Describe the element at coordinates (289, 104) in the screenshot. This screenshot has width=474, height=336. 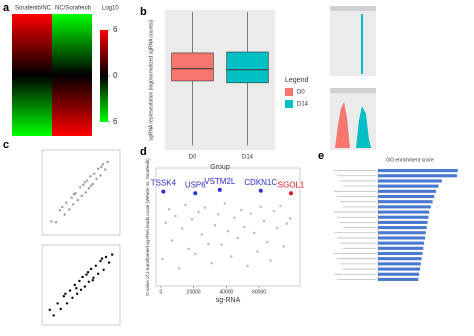
I see `legend-swatch` at that location.